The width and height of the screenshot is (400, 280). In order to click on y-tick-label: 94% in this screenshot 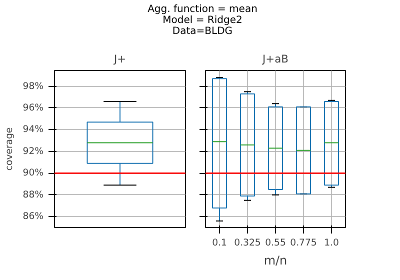, I will do `click(33, 130)`.